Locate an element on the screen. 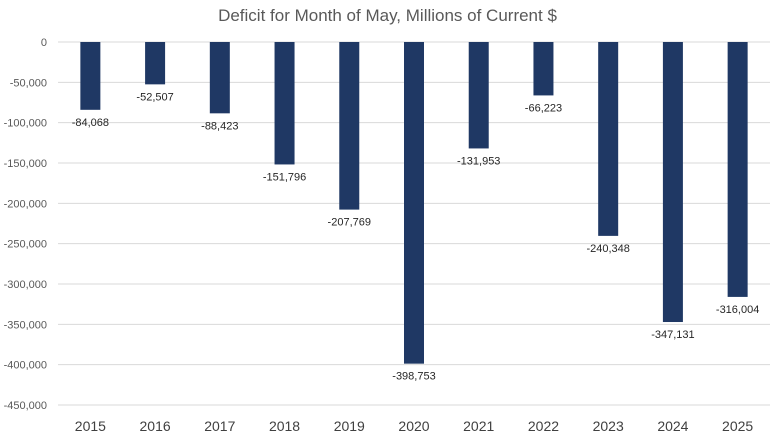 This screenshot has width=775, height=437. data-label: -52,507 is located at coordinates (154, 97).